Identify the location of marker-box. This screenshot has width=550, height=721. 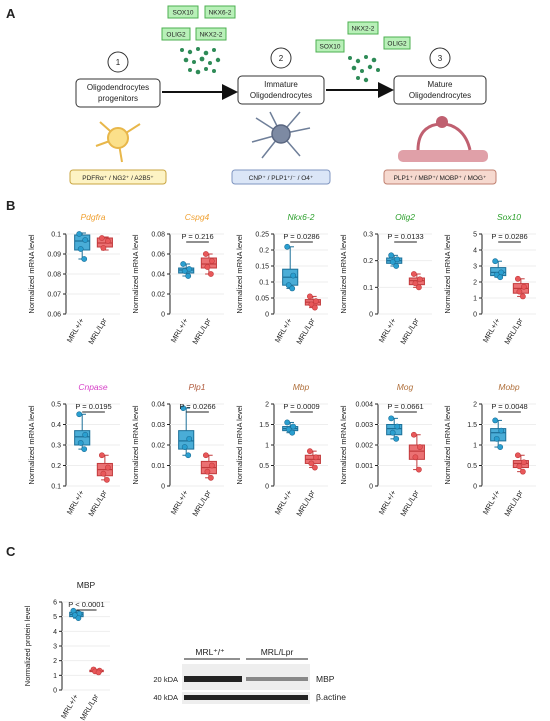
(281, 177).